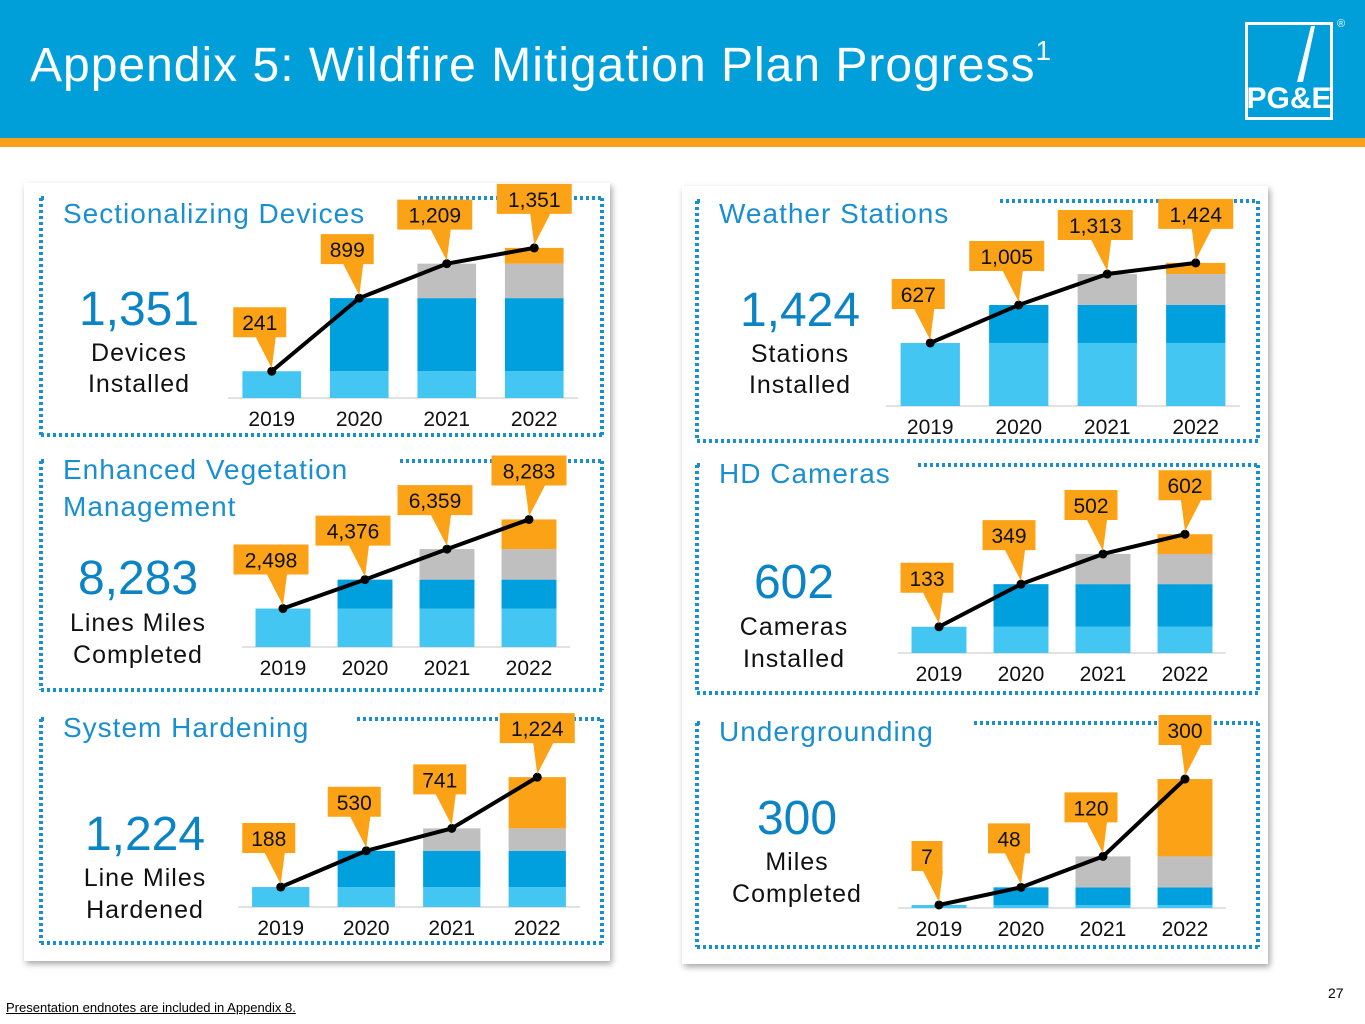  I want to click on data-label: 1,424, so click(1195, 215).